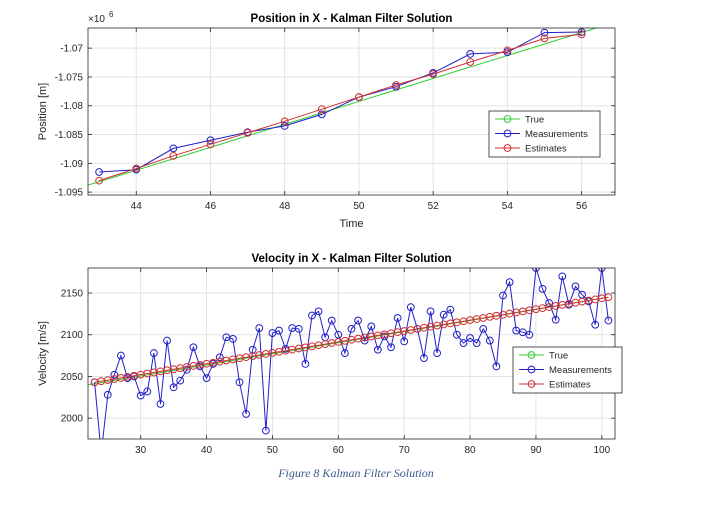 The width and height of the screenshot is (712, 508). Describe the element at coordinates (339, 450) in the screenshot. I see `velocity-xtick-label: 60` at that location.